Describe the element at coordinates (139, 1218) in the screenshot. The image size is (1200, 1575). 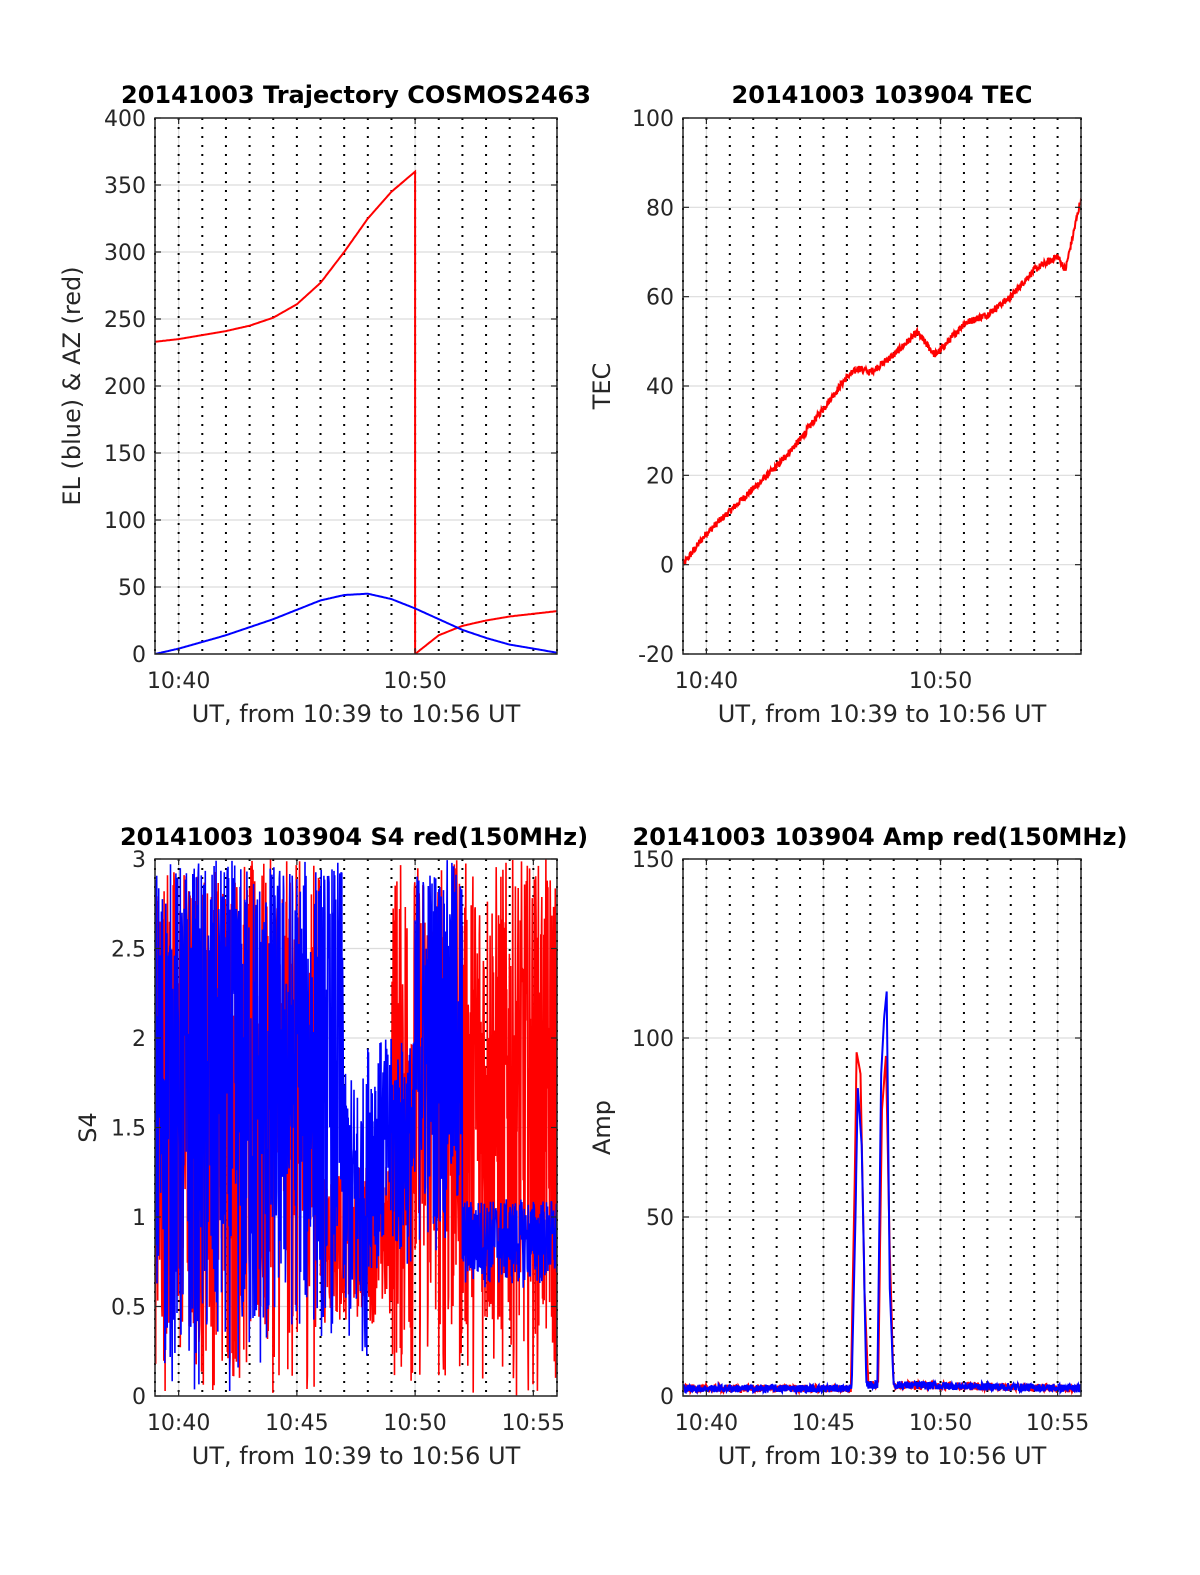
I see `y-tick-label: 1` at that location.